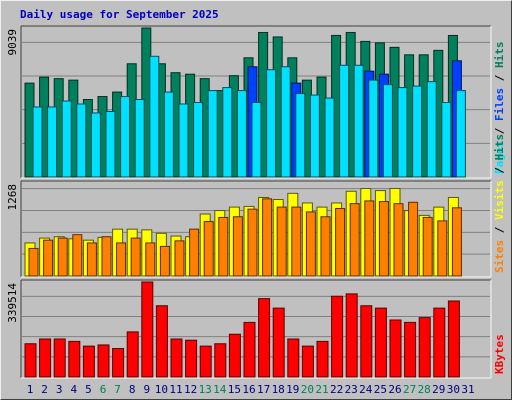  I want to click on x-tick-day-8: 8, so click(132, 389).